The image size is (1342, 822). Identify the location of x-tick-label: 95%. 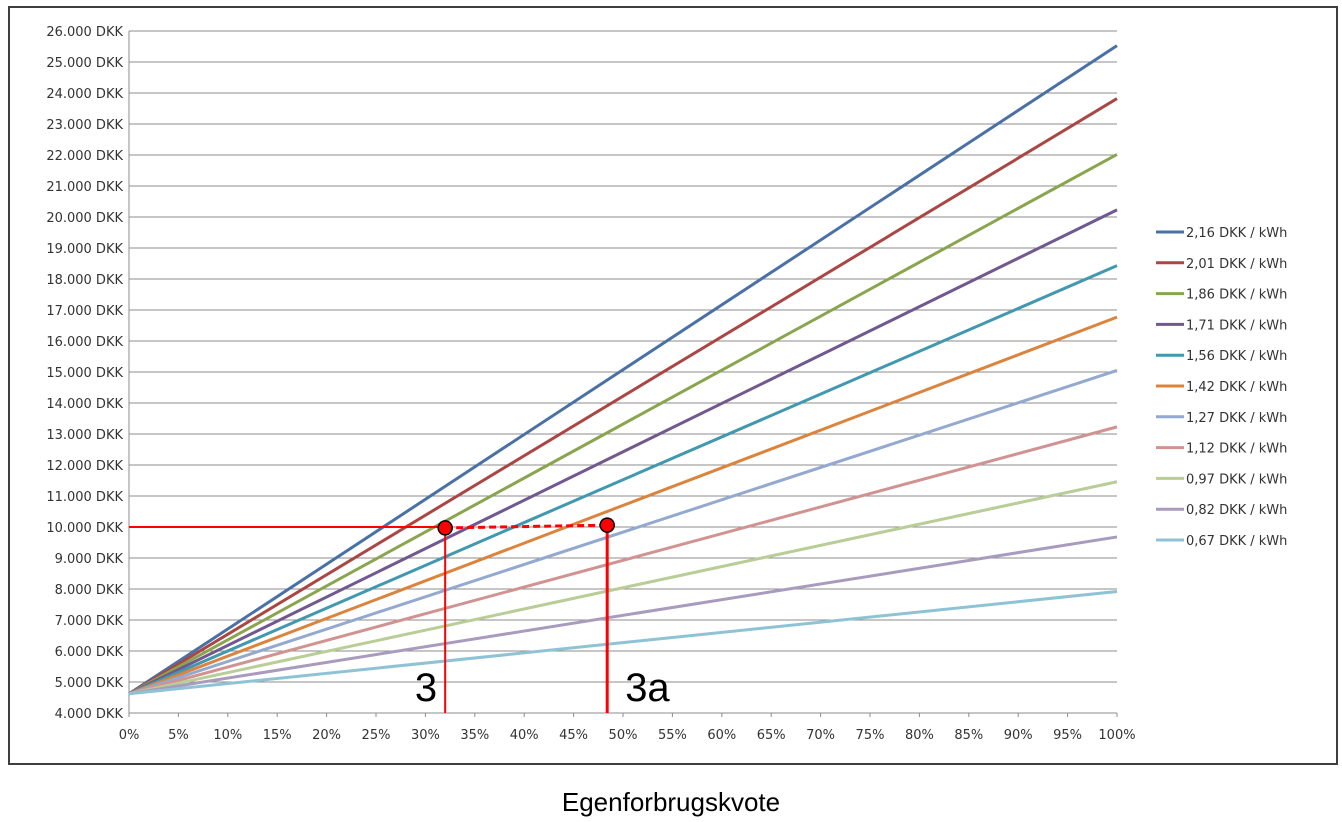
(1067, 735).